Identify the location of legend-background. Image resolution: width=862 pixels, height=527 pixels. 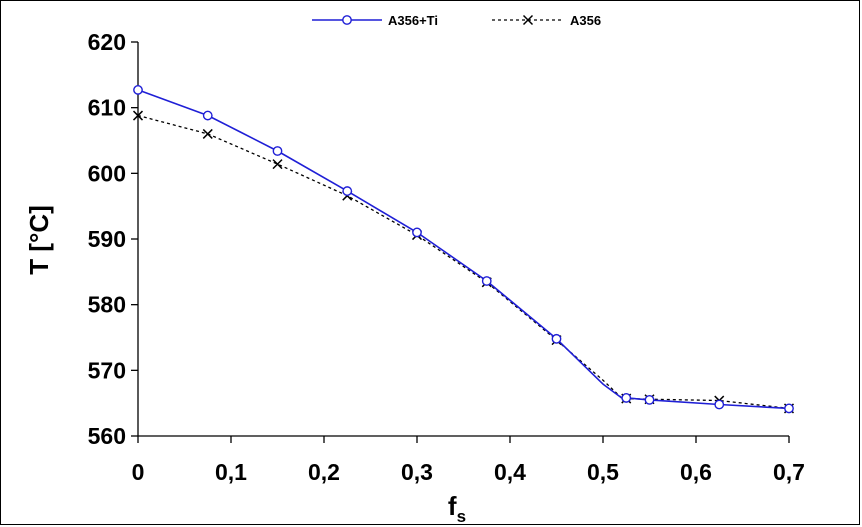
(466, 22).